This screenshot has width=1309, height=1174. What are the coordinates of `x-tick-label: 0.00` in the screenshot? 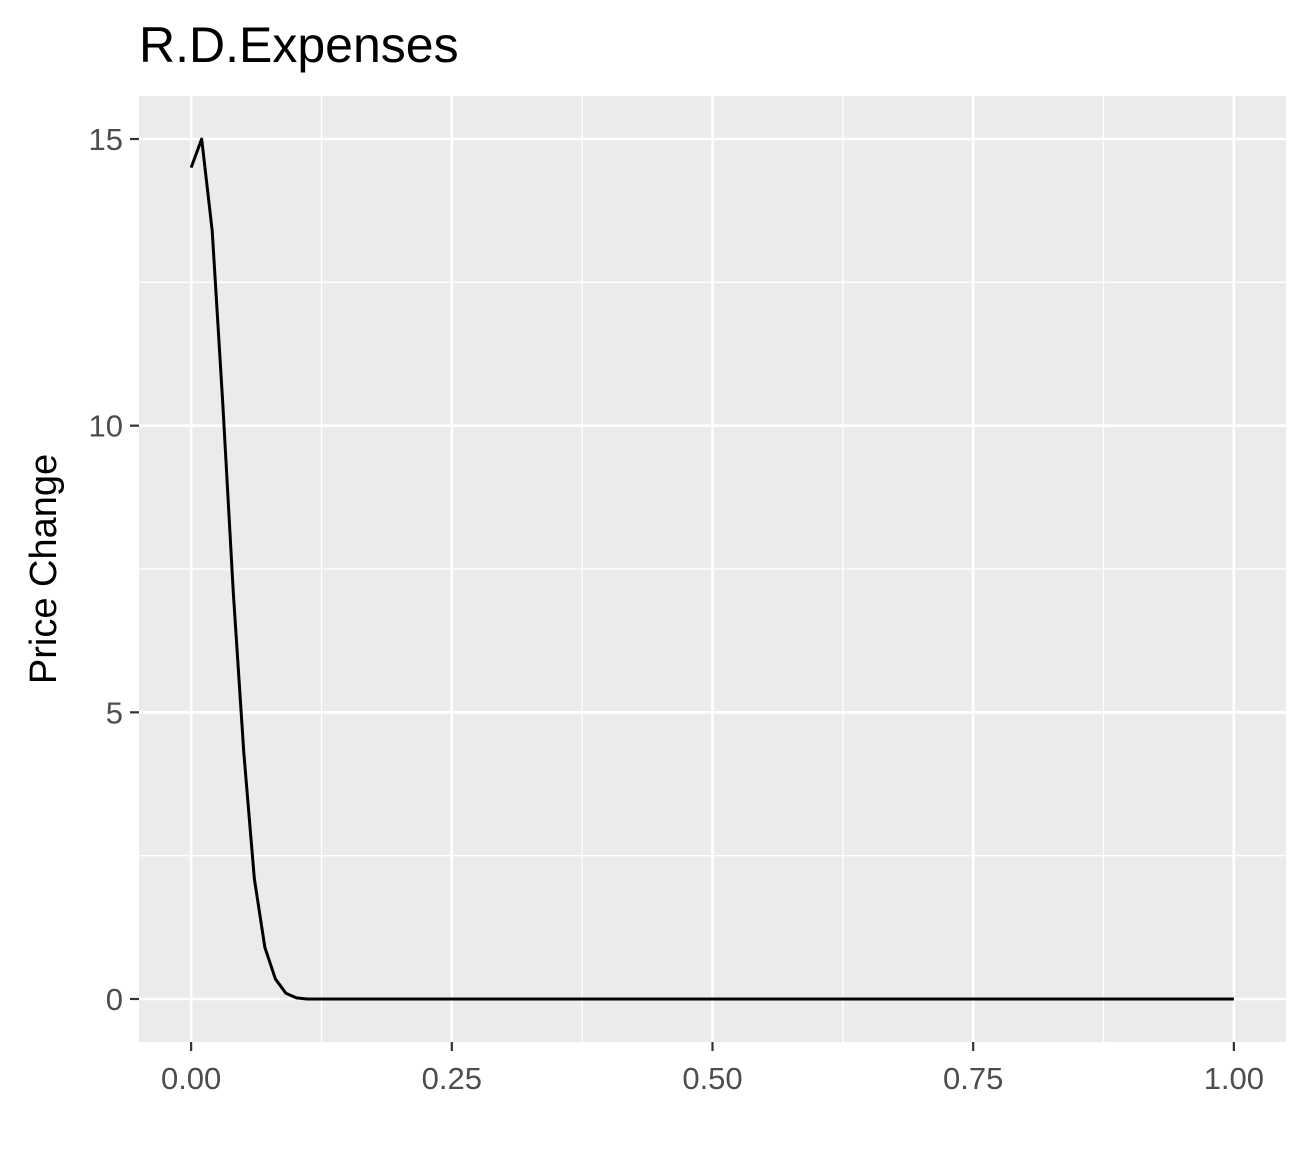 It's located at (191, 1078).